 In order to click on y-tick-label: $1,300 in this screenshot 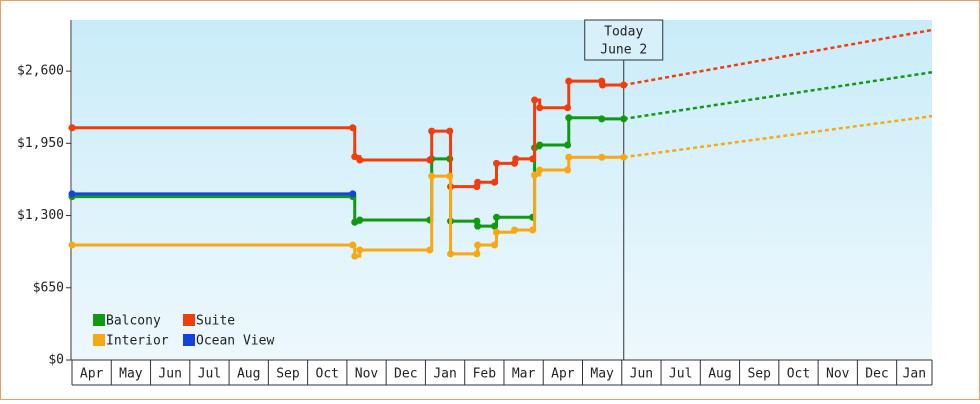, I will do `click(40, 215)`.